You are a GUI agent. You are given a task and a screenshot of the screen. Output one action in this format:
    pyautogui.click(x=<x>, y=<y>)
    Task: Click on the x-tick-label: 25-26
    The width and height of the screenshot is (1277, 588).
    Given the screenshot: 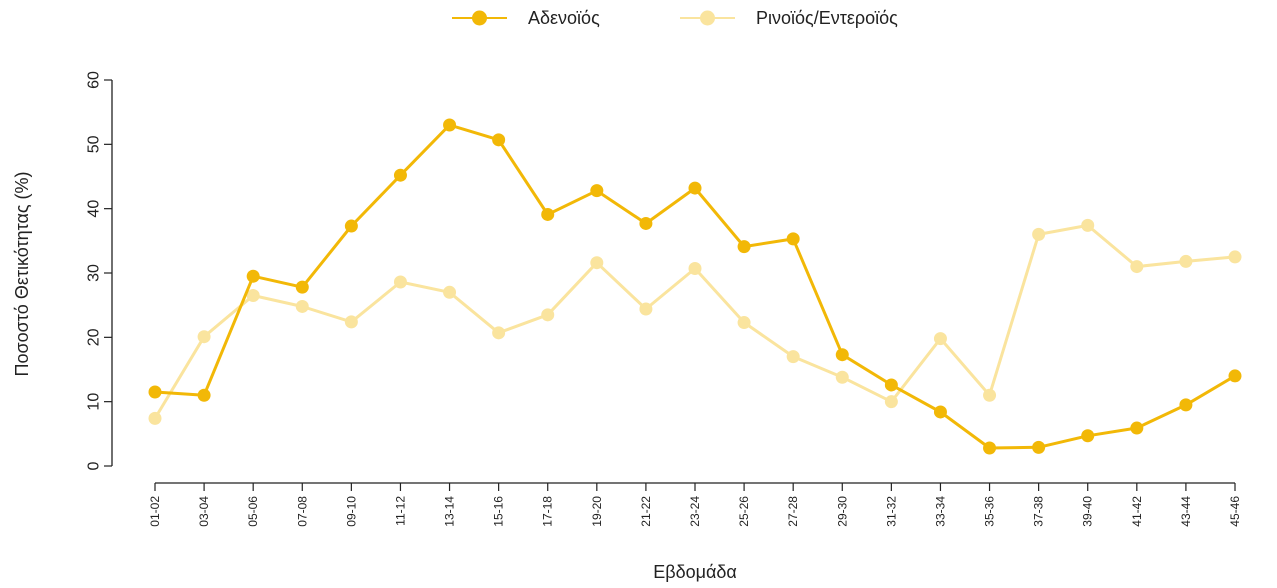 What is the action you would take?
    pyautogui.click(x=744, y=511)
    